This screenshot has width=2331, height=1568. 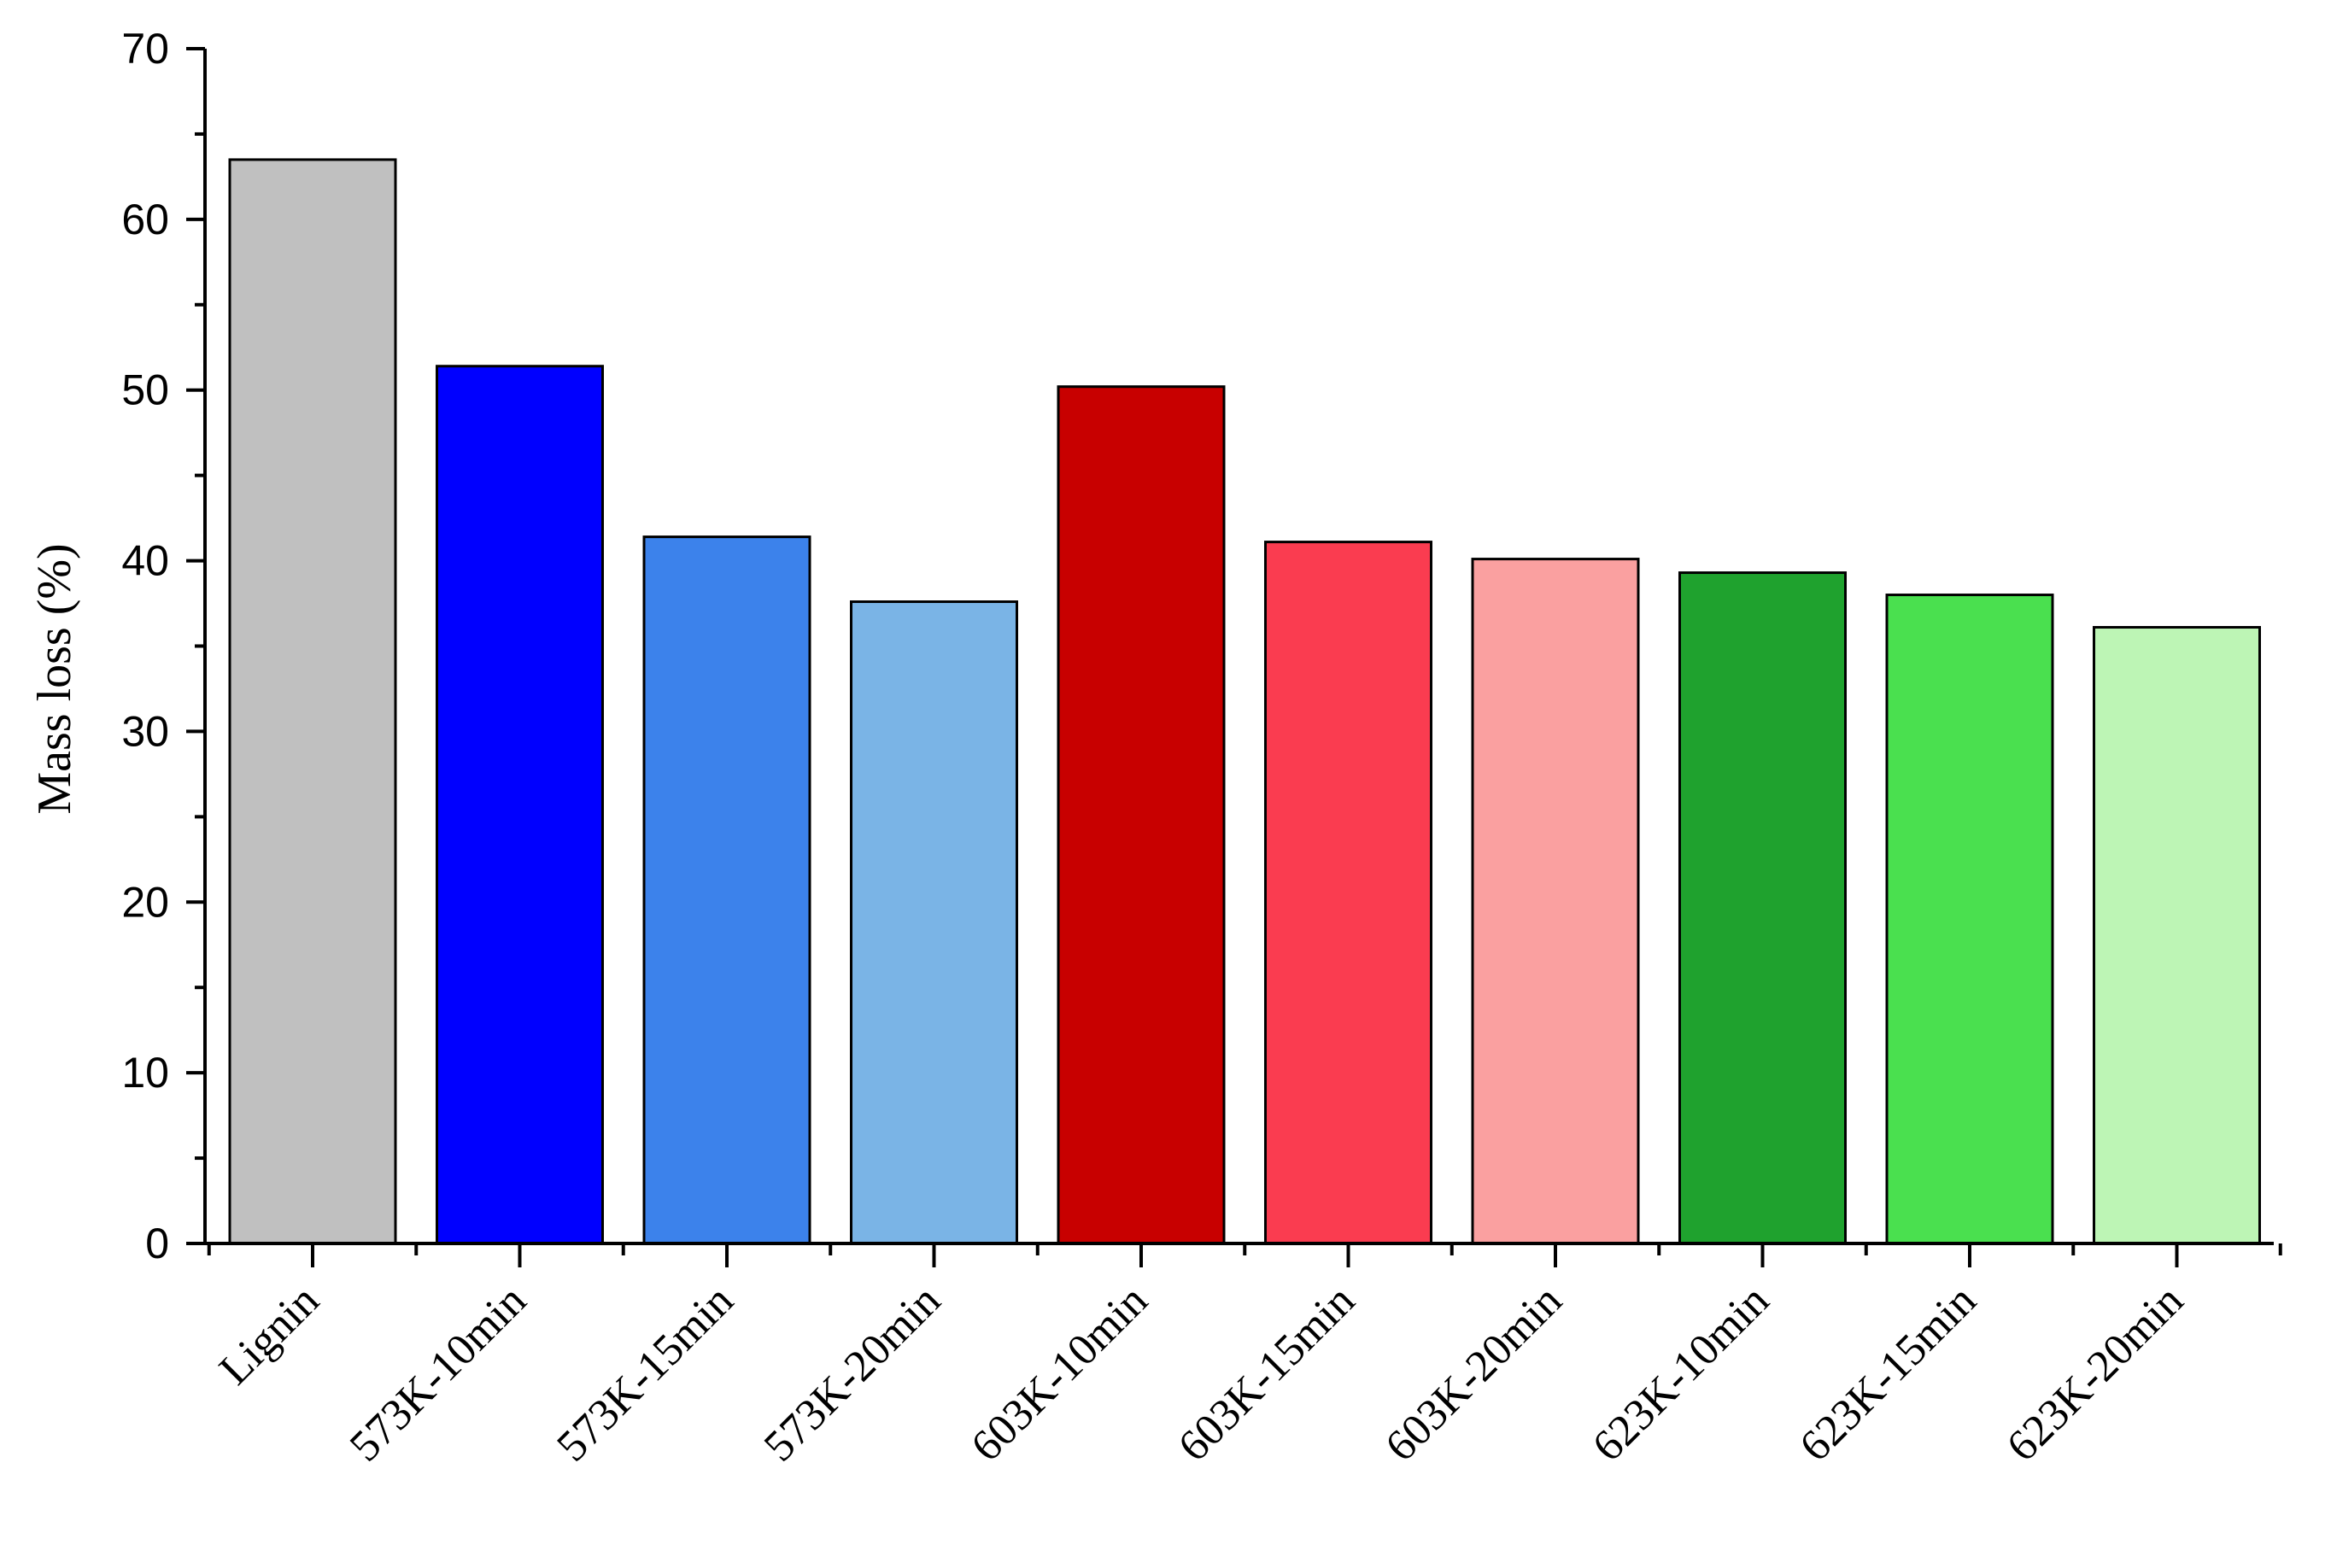 I want to click on x-tick-label: 573K-10min, so click(x=439, y=1374).